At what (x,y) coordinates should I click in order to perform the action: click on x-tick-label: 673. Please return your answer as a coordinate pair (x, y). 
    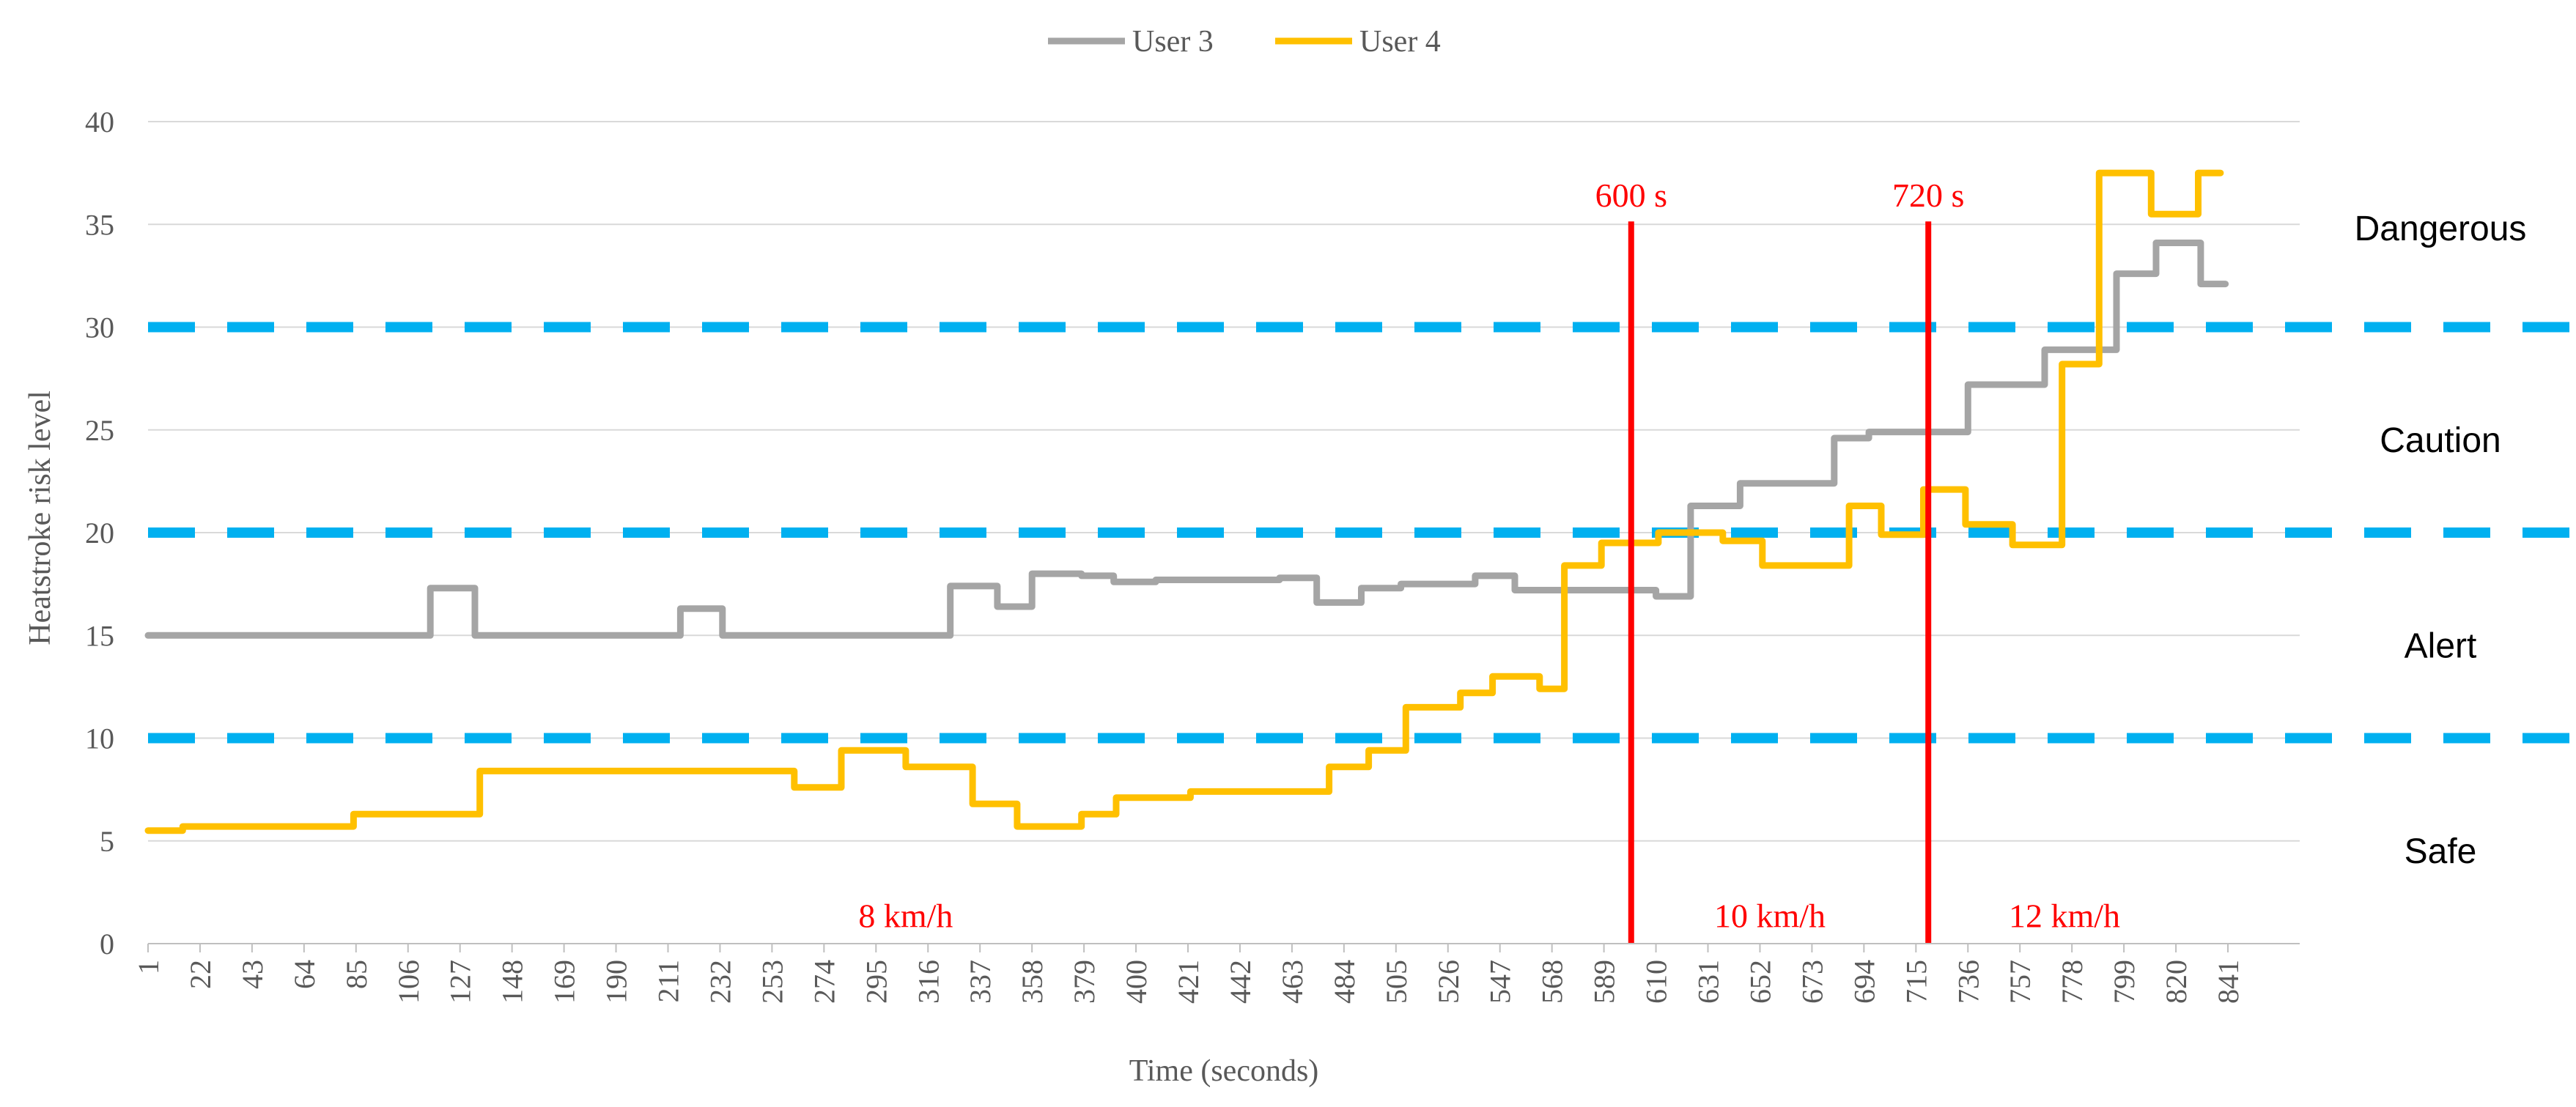
    Looking at the image, I should click on (1812, 982).